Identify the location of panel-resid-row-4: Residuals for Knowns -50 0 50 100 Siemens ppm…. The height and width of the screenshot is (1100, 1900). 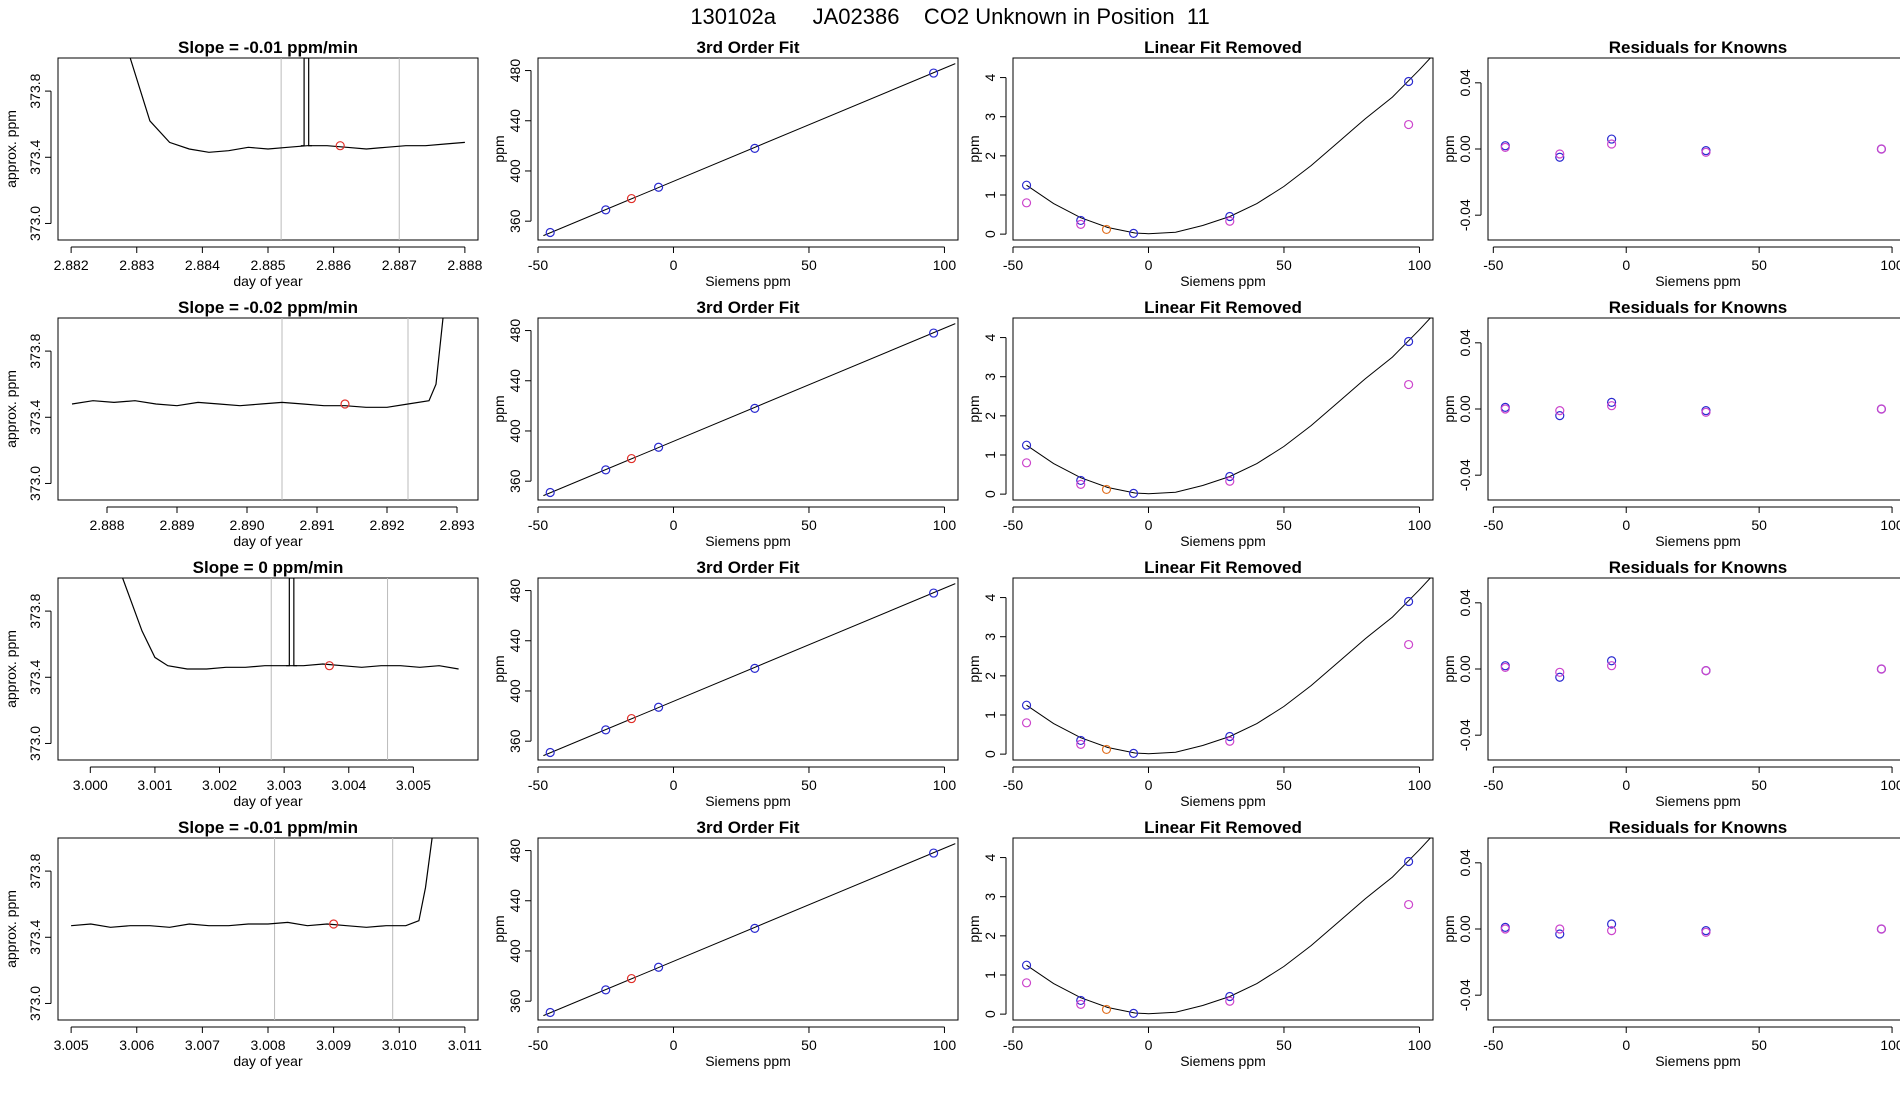
(1670, 943).